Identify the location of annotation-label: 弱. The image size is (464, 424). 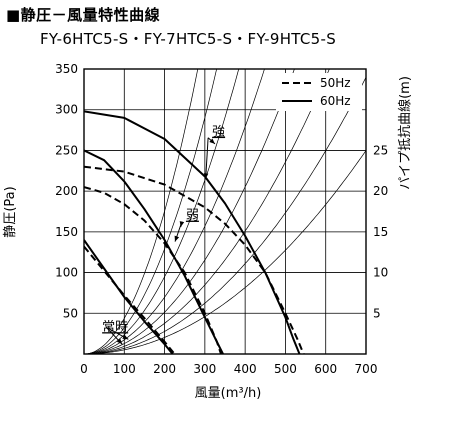
(192, 216).